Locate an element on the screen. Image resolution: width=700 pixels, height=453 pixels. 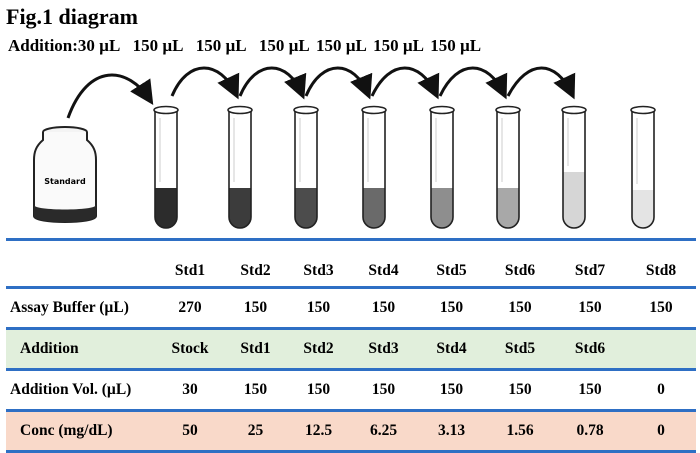
column-header: Std8 is located at coordinates (661, 263).